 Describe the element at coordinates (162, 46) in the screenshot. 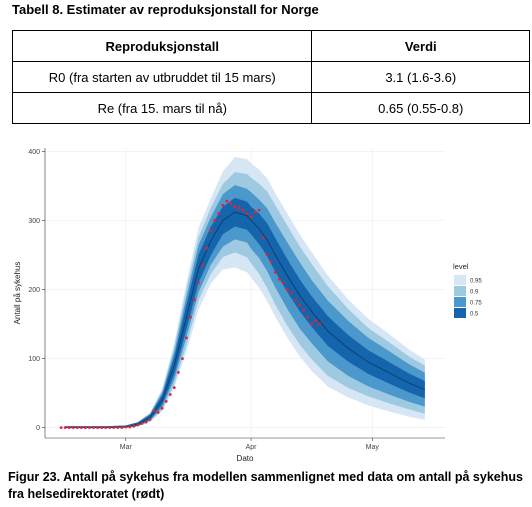

I see `table-header-cell: Reproduksjonstall` at that location.